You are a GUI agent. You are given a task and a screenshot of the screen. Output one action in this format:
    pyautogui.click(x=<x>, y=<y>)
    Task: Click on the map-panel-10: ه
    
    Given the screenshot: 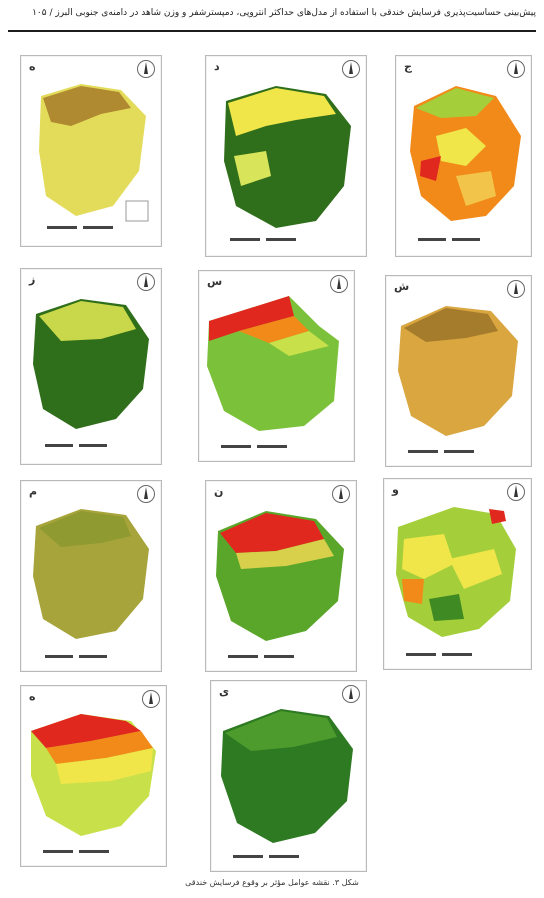 What is the action you would take?
    pyautogui.click(x=93, y=776)
    